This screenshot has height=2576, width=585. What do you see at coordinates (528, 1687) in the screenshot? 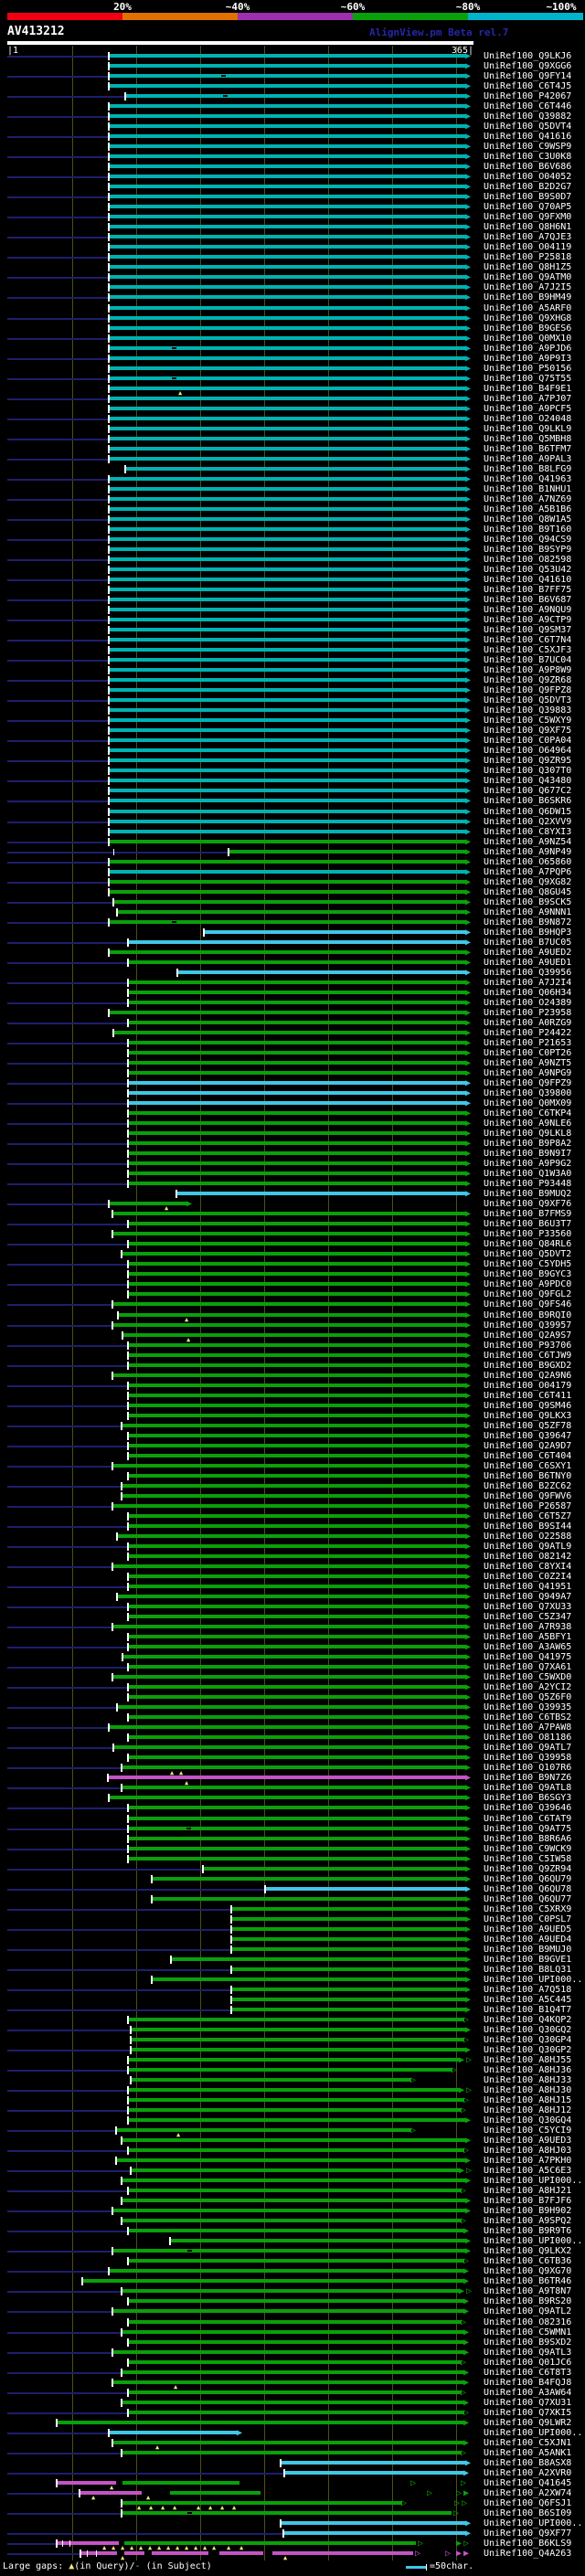
I see `alignment-row-label: UniRef100_A2YCI2` at bounding box center [528, 1687].